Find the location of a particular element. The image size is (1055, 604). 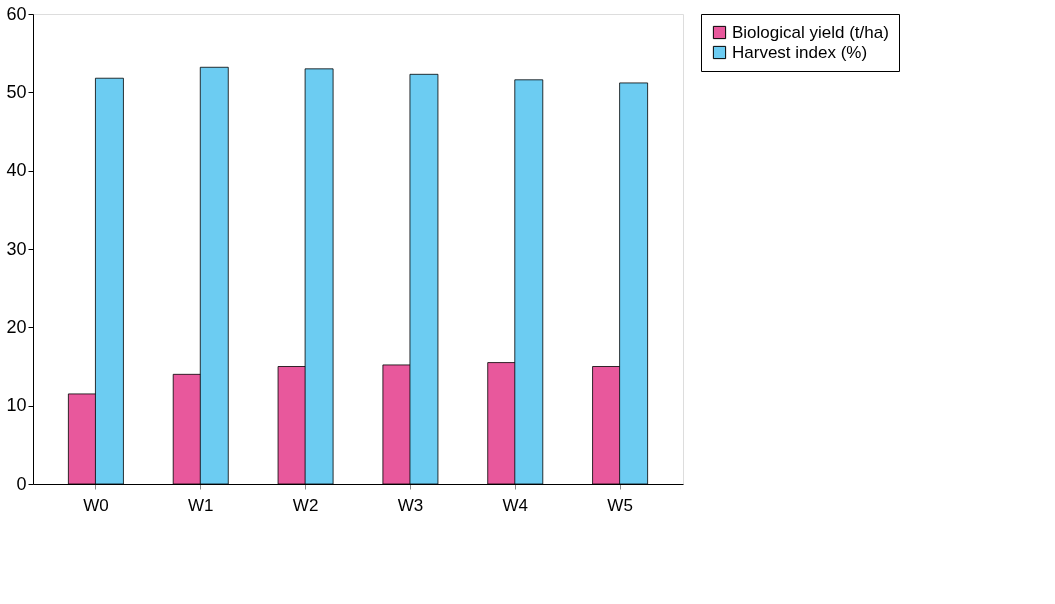

x-tick-label: W5 is located at coordinates (620, 505).